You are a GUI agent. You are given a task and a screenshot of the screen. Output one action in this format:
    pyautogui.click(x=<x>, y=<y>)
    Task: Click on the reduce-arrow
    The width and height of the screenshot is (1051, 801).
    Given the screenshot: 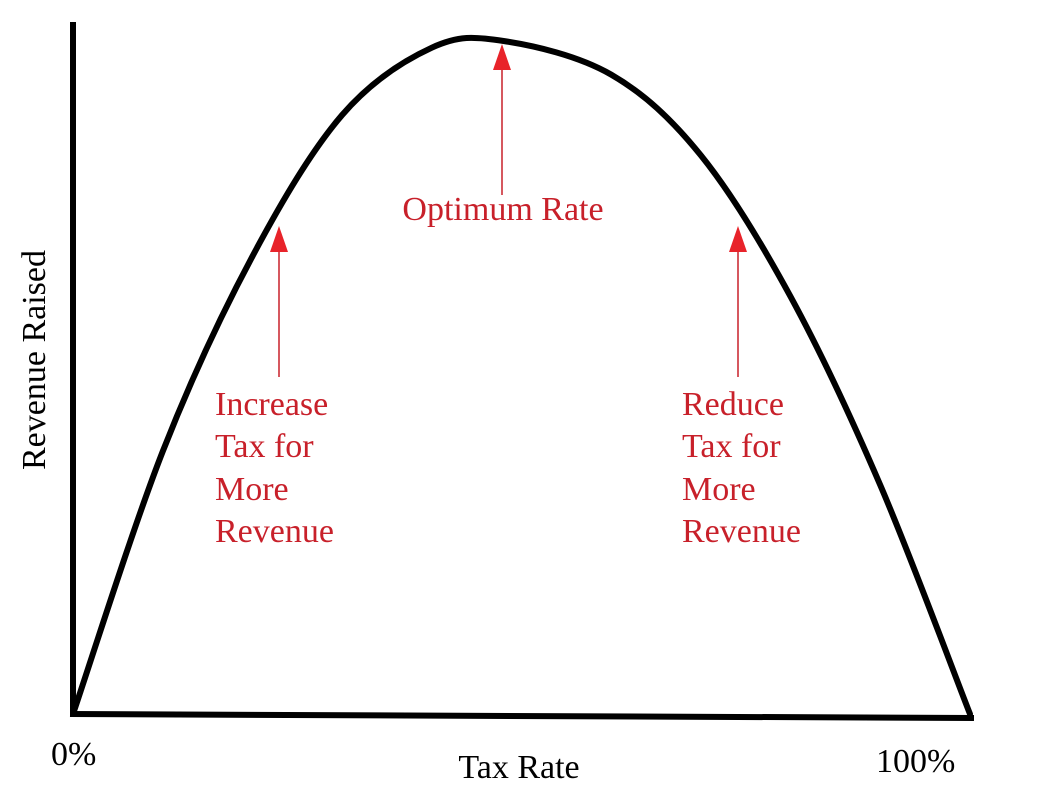 What is the action you would take?
    pyautogui.click(x=738, y=301)
    